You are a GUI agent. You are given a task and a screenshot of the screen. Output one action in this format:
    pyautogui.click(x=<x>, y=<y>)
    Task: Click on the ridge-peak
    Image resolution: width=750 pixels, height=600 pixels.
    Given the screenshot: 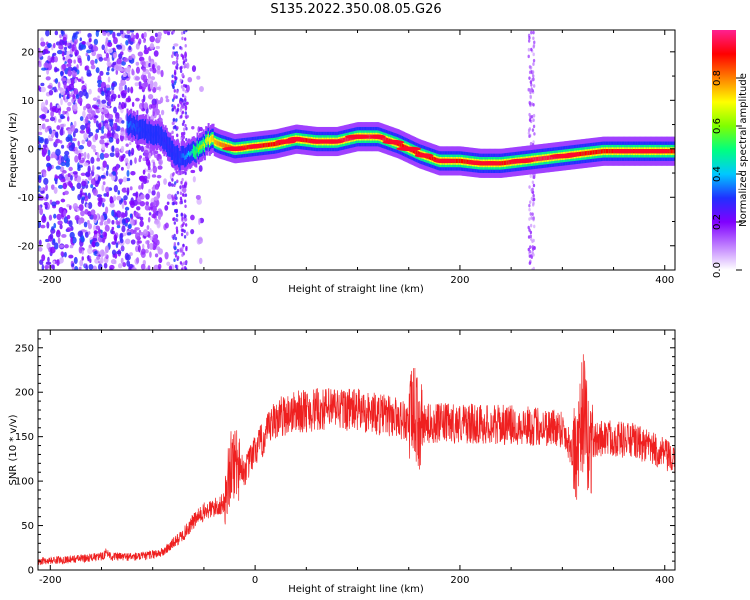 What is the action you would take?
    pyautogui.click(x=316, y=141)
    